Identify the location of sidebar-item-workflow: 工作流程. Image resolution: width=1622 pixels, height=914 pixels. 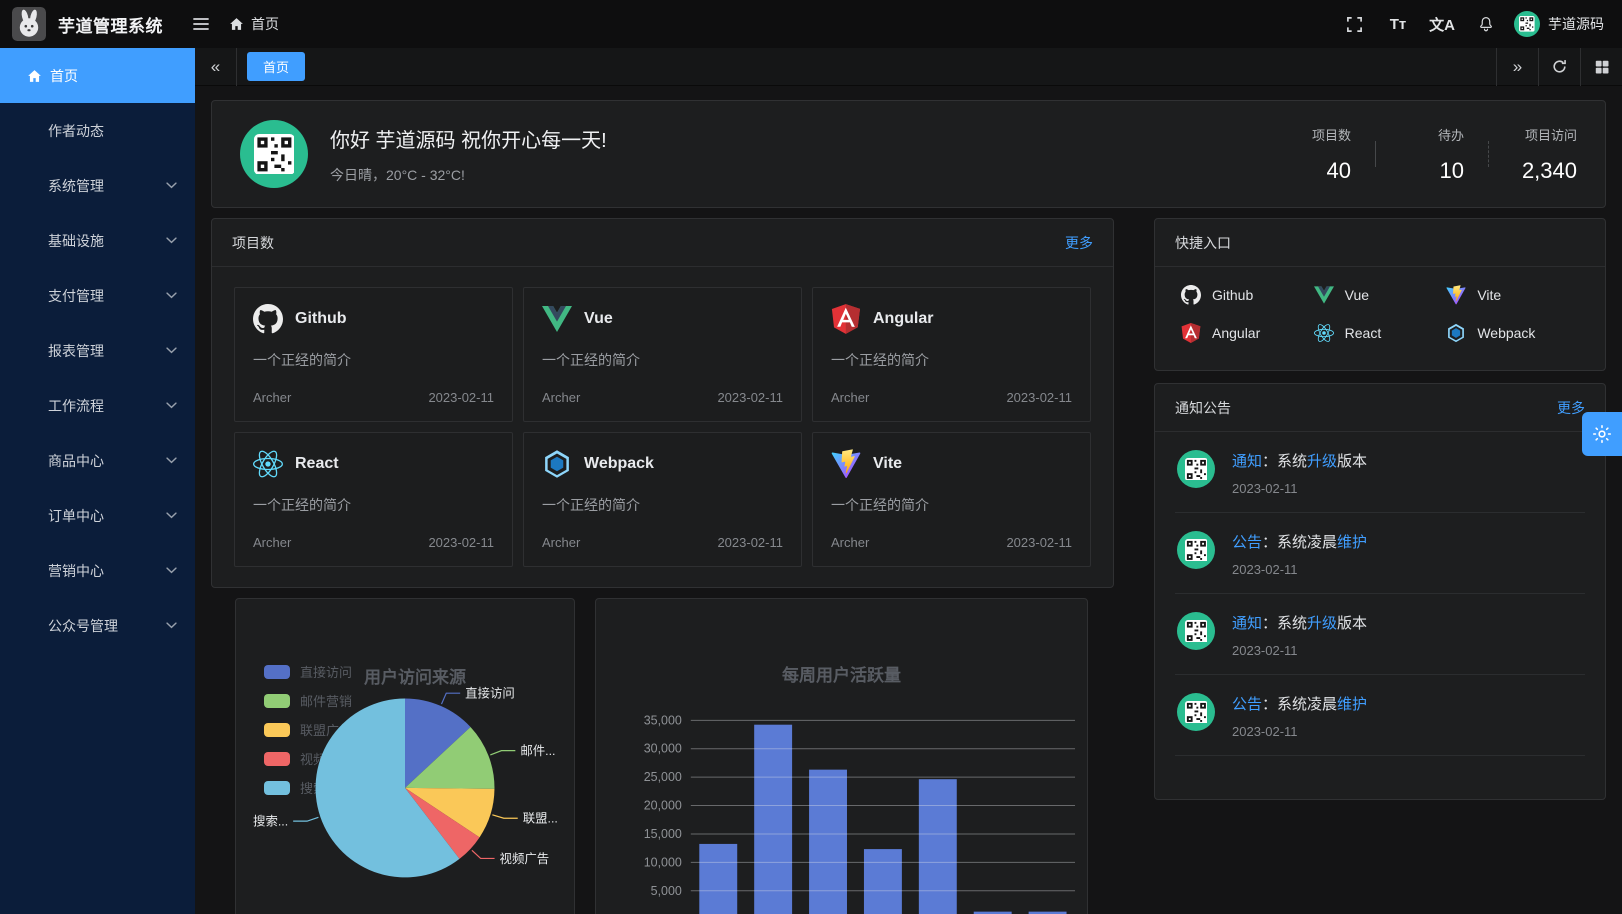
(97, 405).